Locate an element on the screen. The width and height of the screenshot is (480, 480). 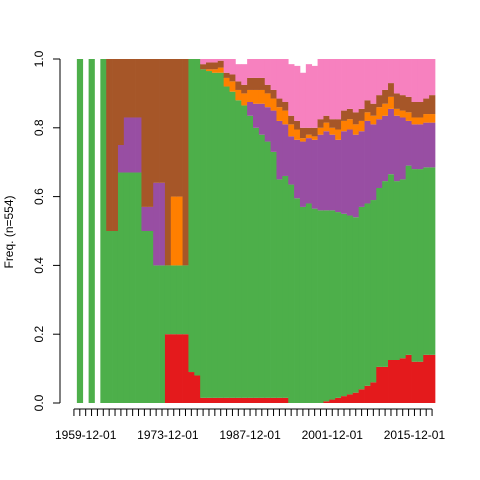
y-tick-label: 0.8 is located at coordinates (39, 127).